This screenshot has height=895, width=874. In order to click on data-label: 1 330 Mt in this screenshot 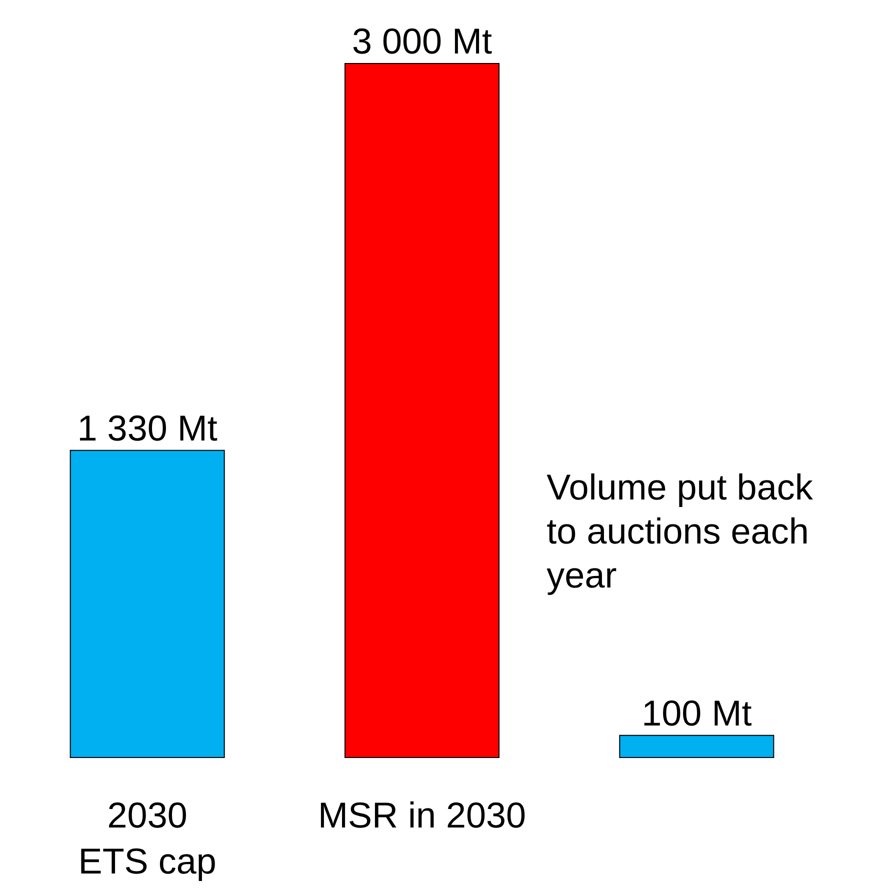, I will do `click(147, 427)`.